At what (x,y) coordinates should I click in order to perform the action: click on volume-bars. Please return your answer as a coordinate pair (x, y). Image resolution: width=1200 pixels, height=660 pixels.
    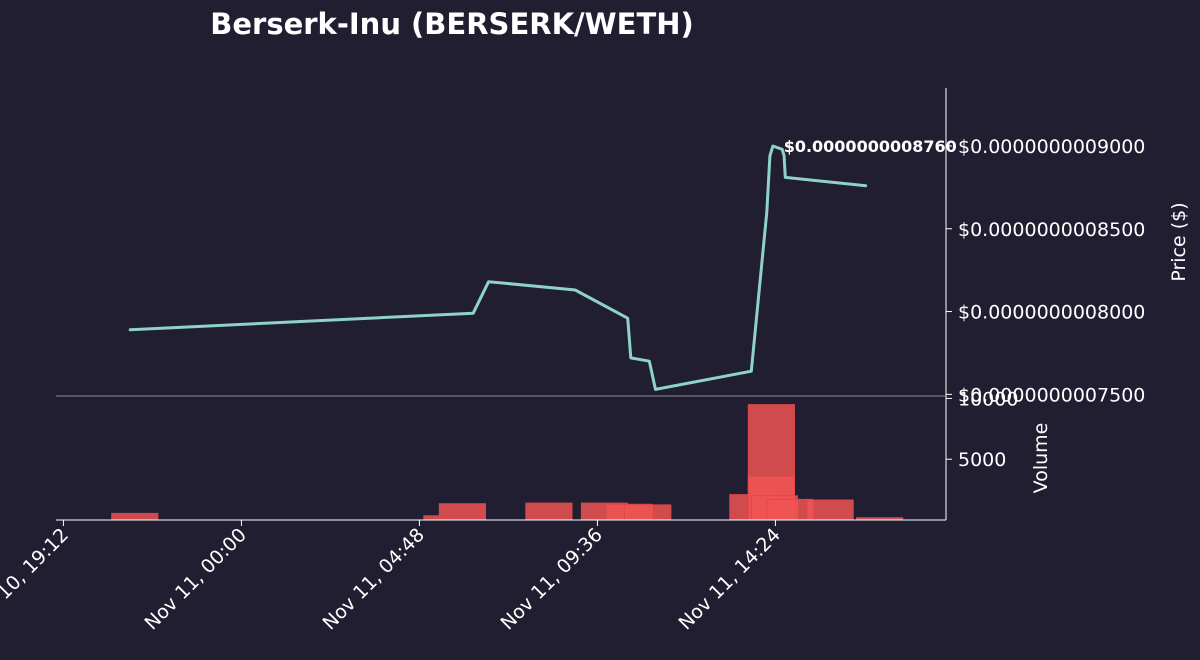
    Looking at the image, I should click on (507, 462).